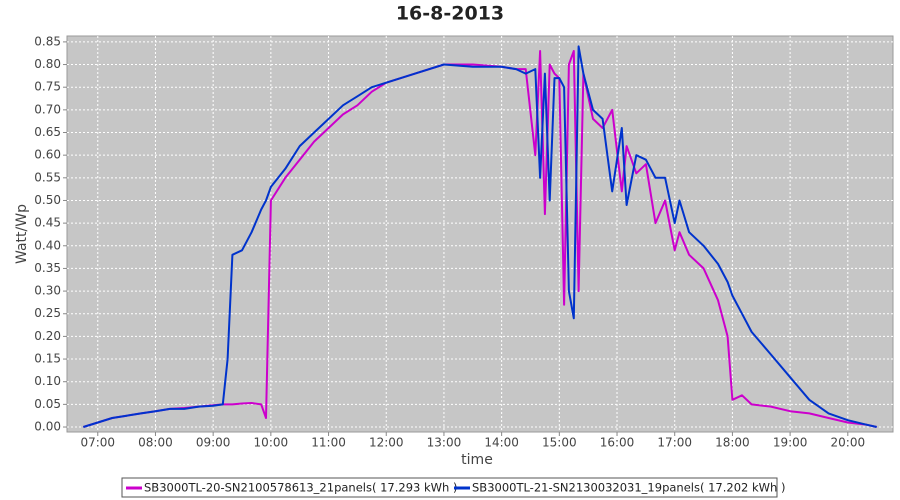  Describe the element at coordinates (47, 64) in the screenshot. I see `y-tick-label: 0.80` at that location.